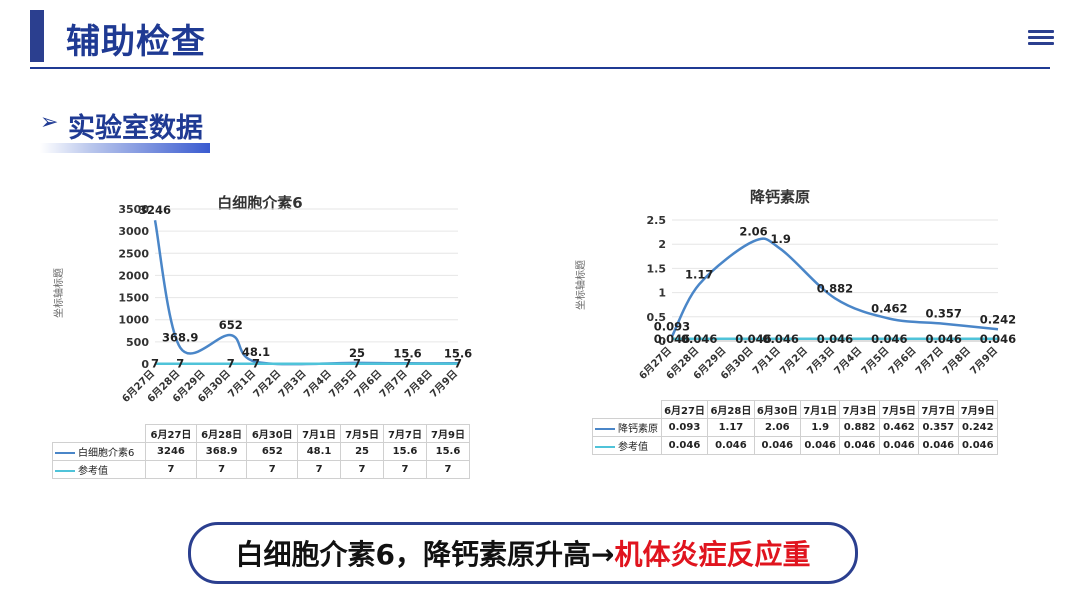 The image size is (1080, 608). I want to click on chart1-table-cell: 3246, so click(171, 451).